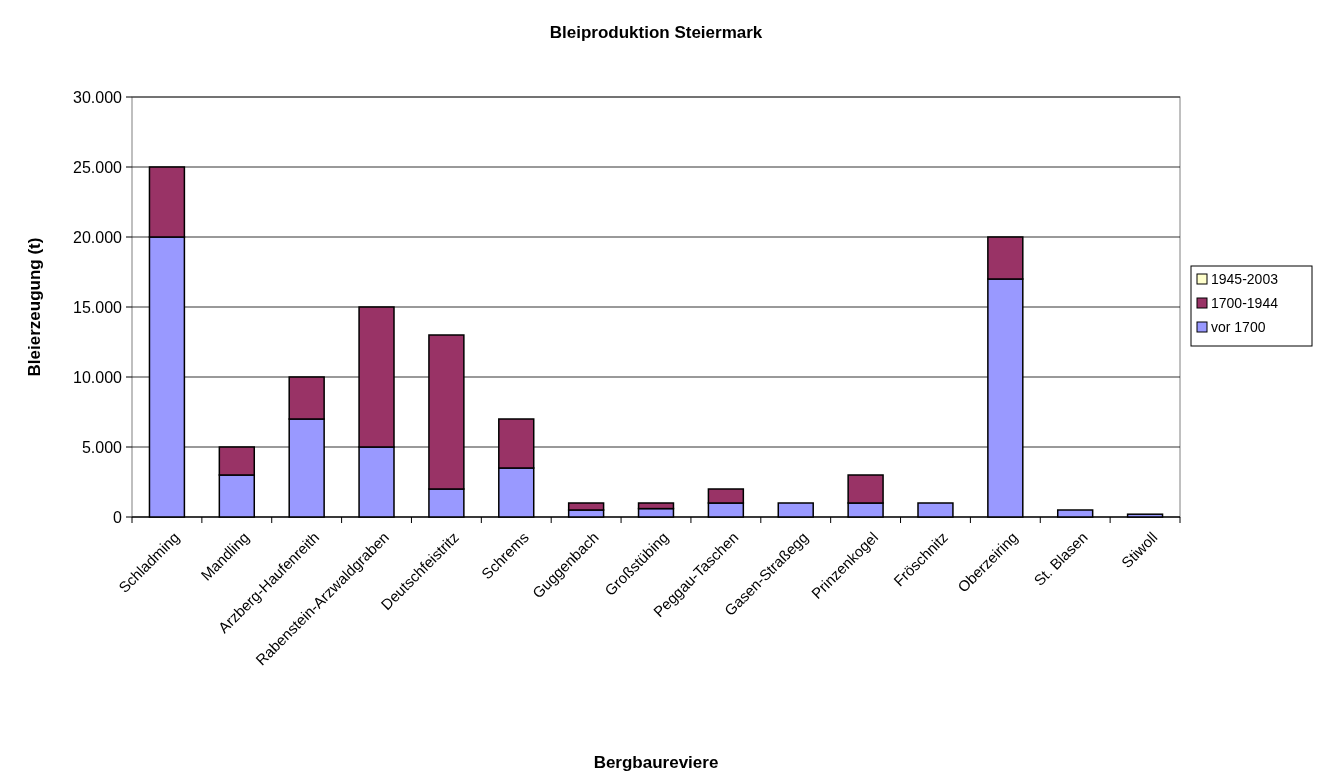 The height and width of the screenshot is (783, 1317). What do you see at coordinates (102, 447) in the screenshot?
I see `y-tick-label: 5.000` at bounding box center [102, 447].